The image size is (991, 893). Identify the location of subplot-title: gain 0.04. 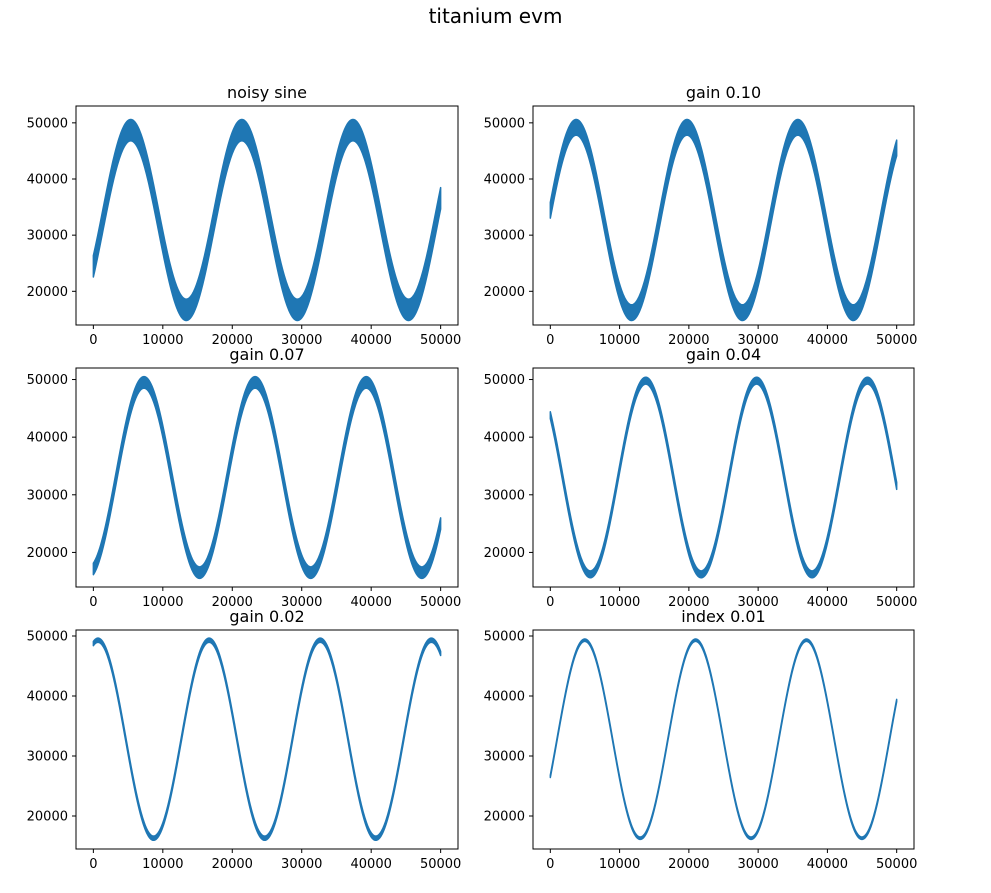
(723, 354).